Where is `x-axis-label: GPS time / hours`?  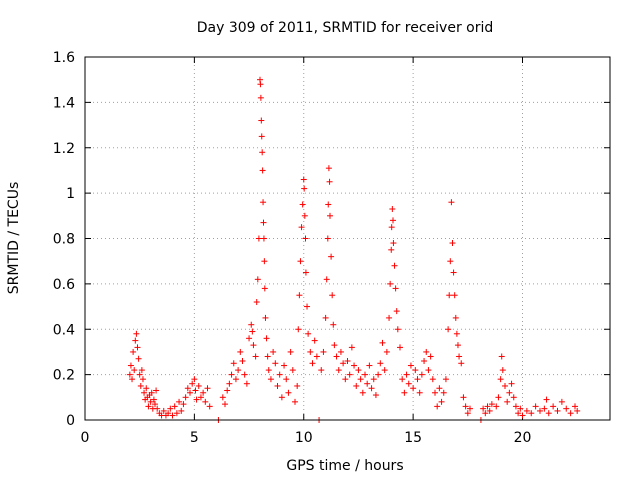
x-axis-label: GPS time / hours is located at coordinates (344, 466).